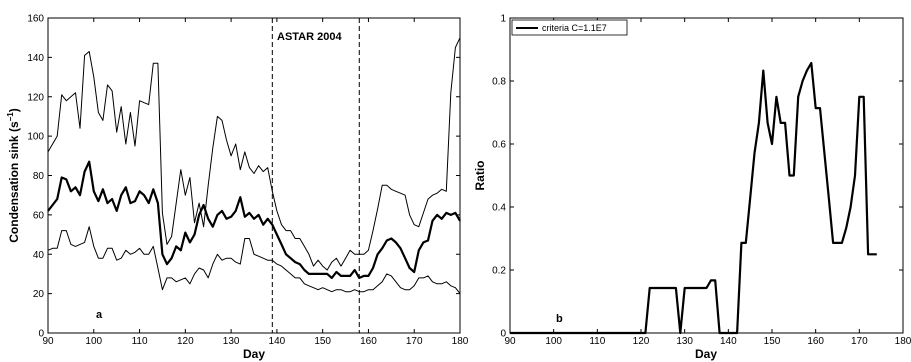 Image resolution: width=911 pixels, height=362 pixels. I want to click on y-tick-label: 0.6, so click(499, 145).